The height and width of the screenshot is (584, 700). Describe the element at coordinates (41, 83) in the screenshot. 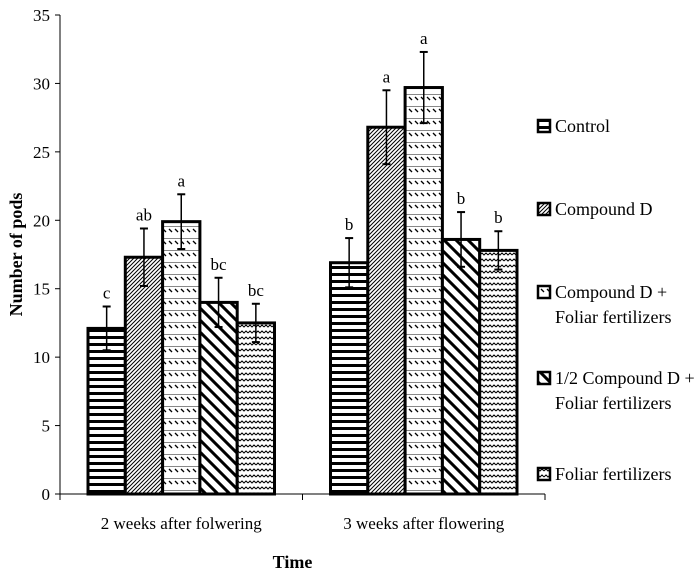

I see `y-tick-label: 30` at that location.